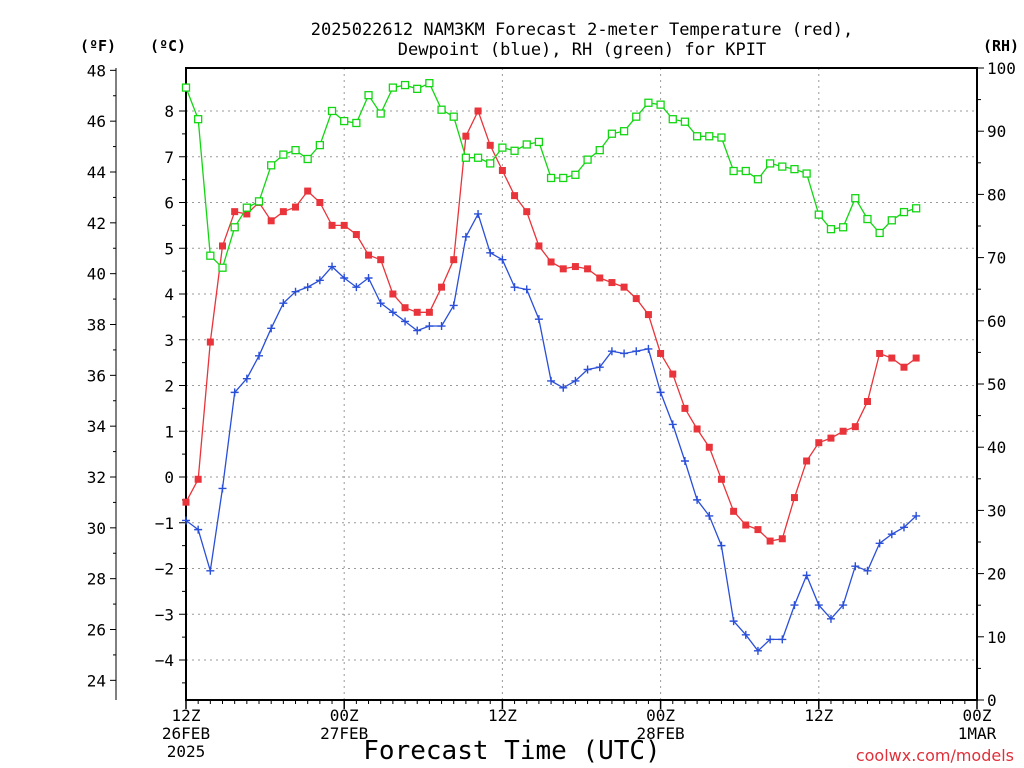 This screenshot has width=1024, height=768. What do you see at coordinates (996, 574) in the screenshot?
I see `rh-tick-label: 20` at bounding box center [996, 574].